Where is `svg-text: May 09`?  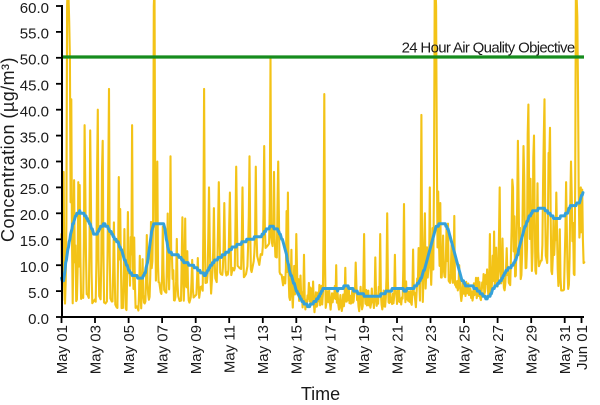
svg-text: May 09 is located at coordinates (196, 349).